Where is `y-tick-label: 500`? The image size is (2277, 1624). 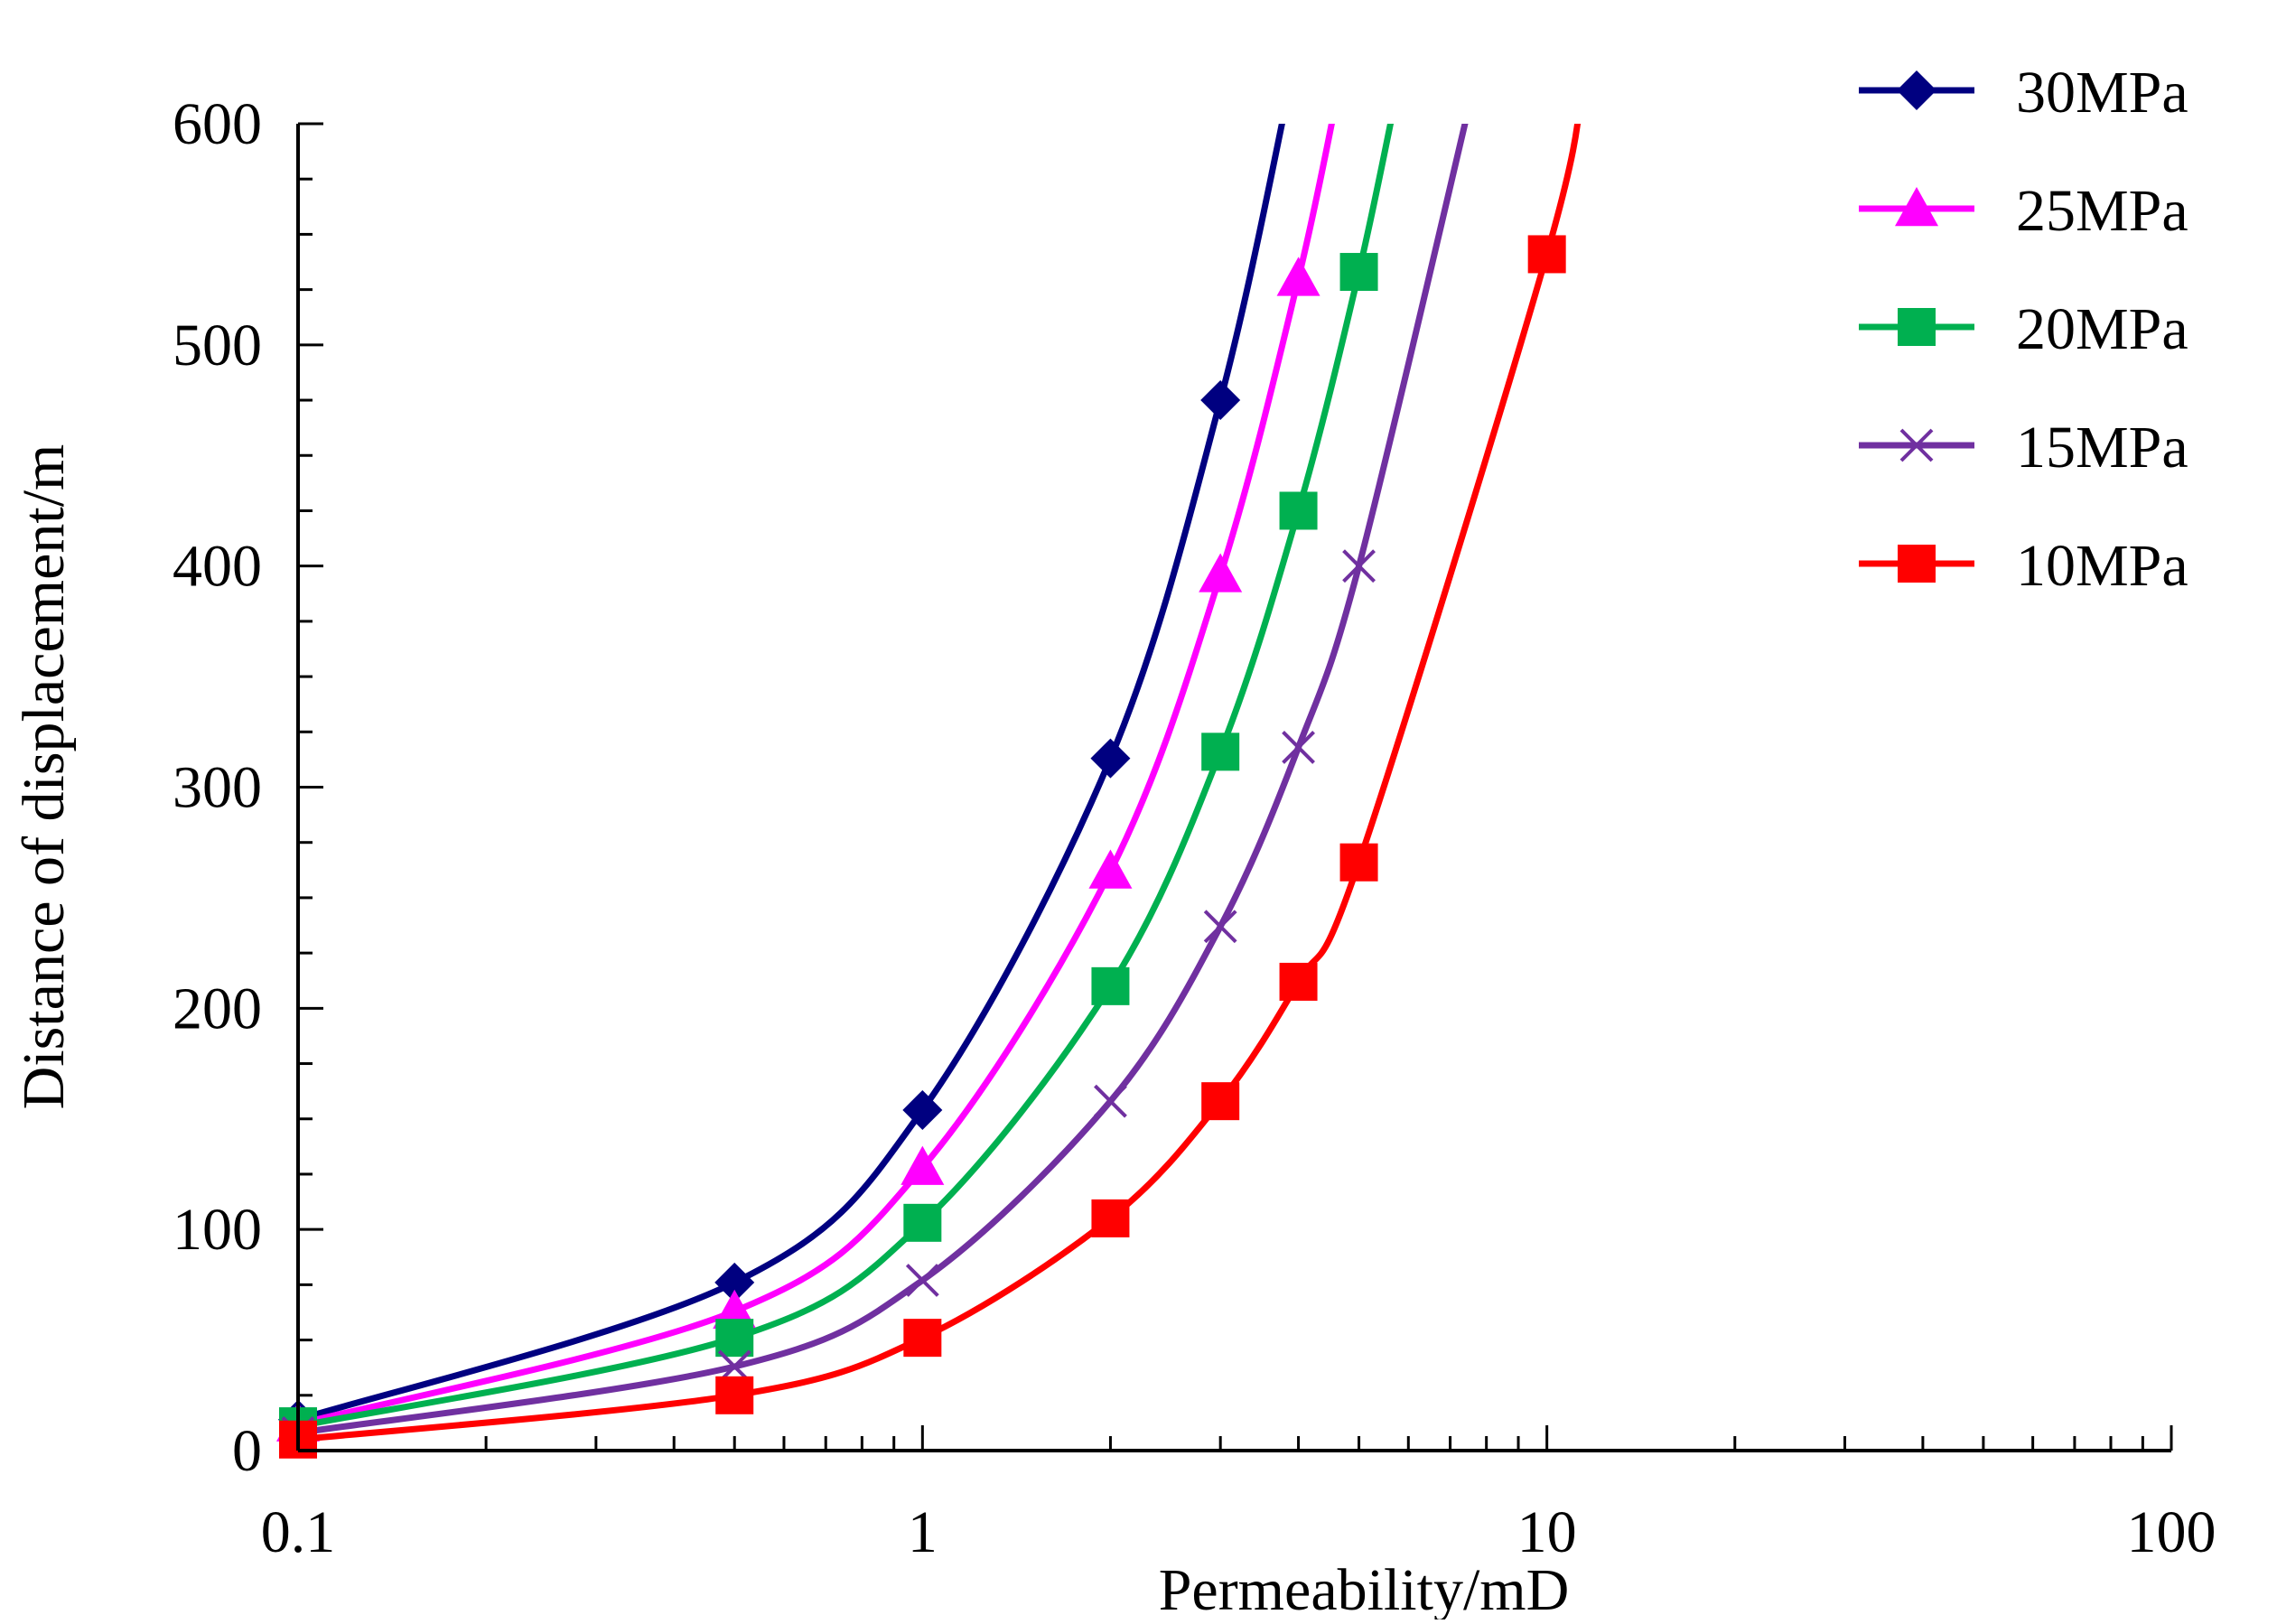
y-tick-label: 500 is located at coordinates (217, 345).